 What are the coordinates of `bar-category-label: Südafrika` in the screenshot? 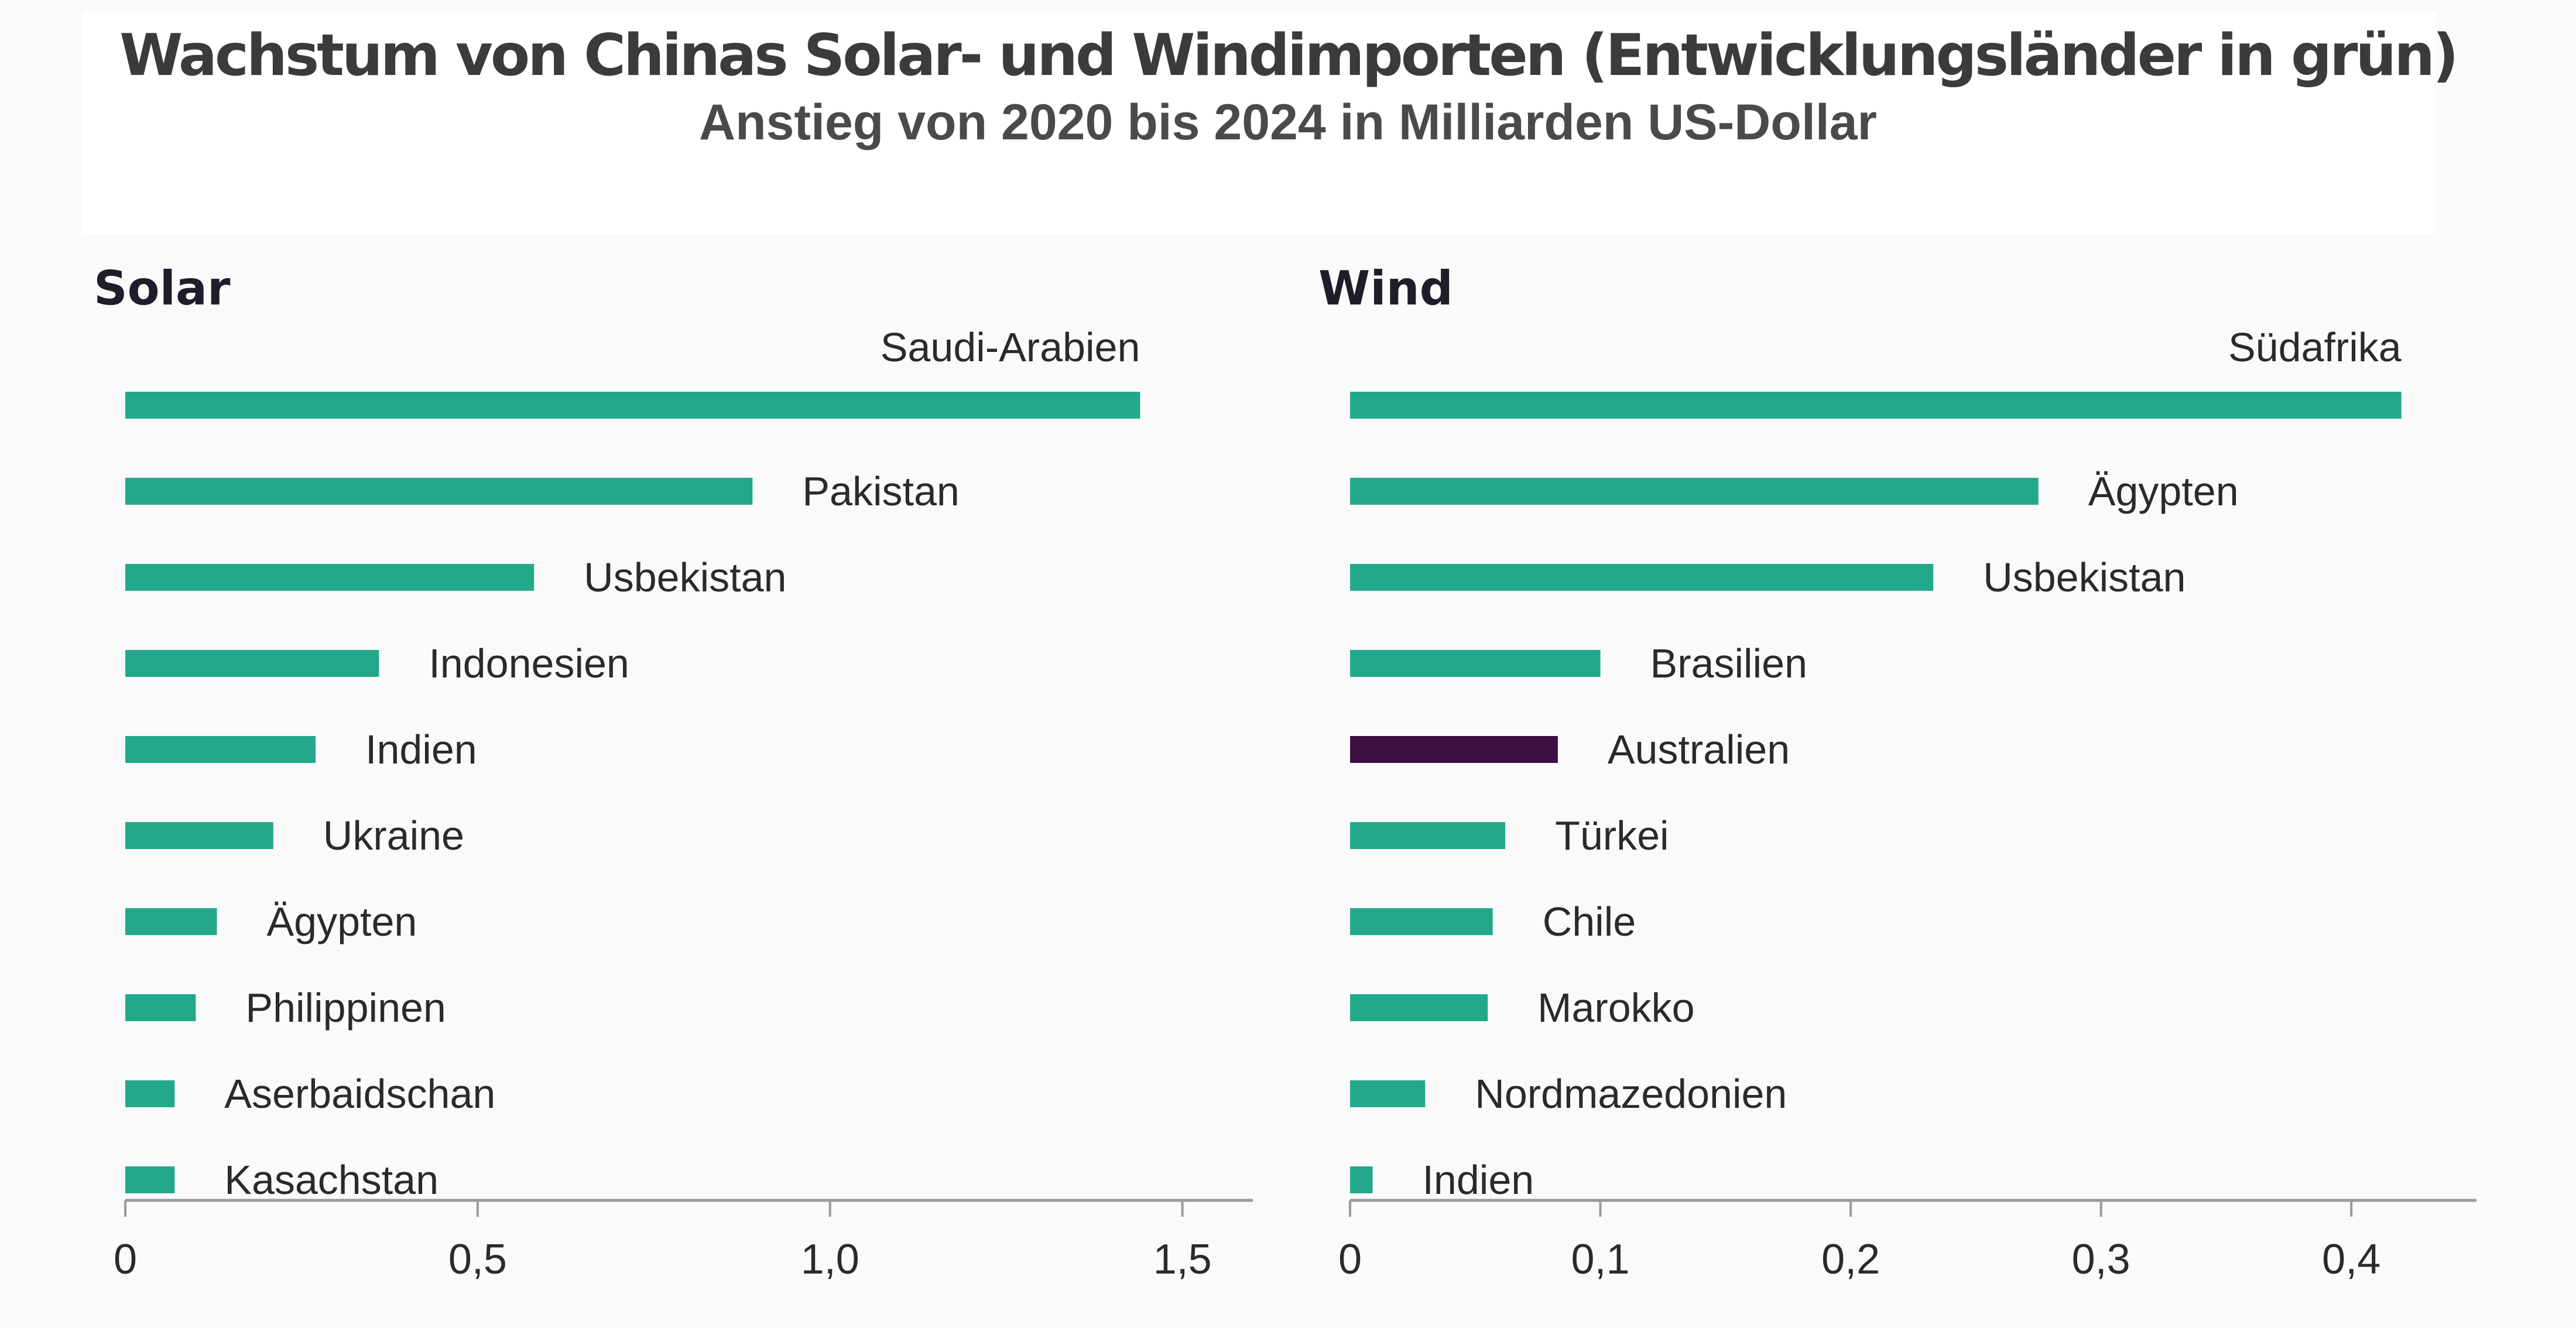 It's located at (2315, 347).